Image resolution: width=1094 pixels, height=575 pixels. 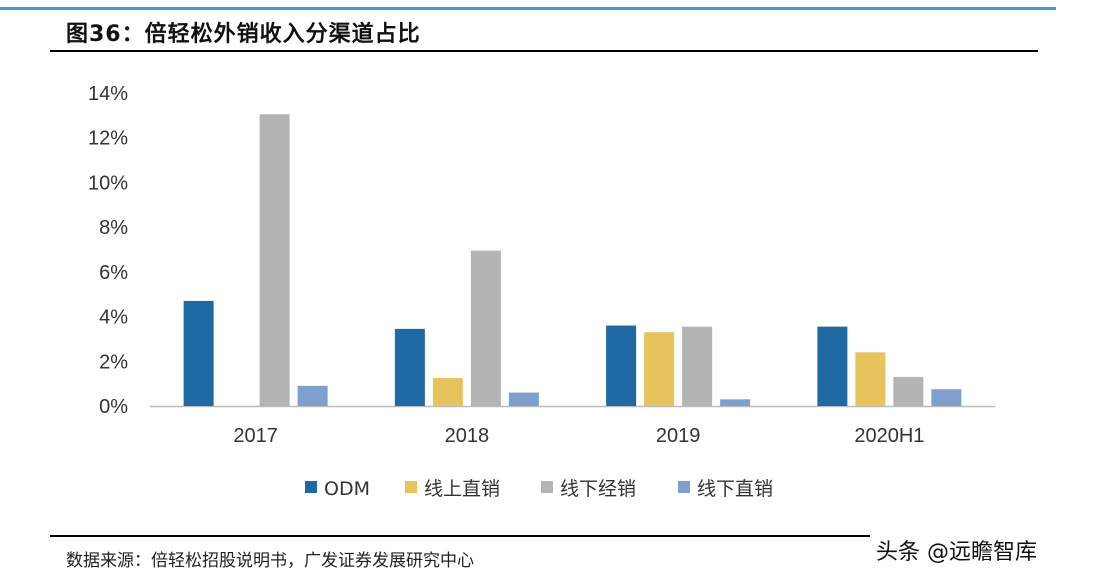 What do you see at coordinates (956, 552) in the screenshot?
I see `watermark: 头条 @远瞻智库` at bounding box center [956, 552].